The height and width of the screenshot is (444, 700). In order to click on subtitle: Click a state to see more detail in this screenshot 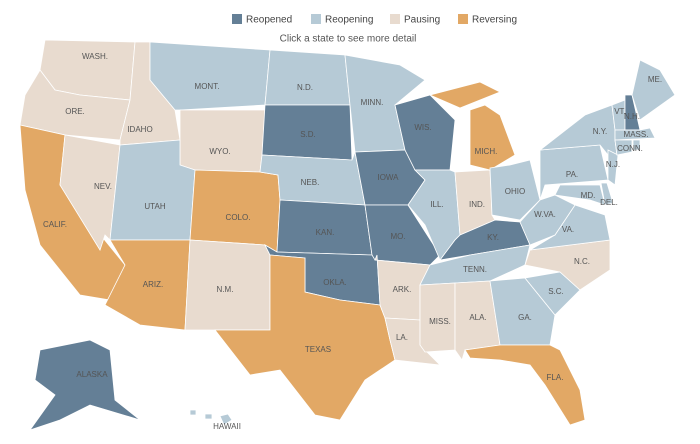, I will do `click(348, 39)`.